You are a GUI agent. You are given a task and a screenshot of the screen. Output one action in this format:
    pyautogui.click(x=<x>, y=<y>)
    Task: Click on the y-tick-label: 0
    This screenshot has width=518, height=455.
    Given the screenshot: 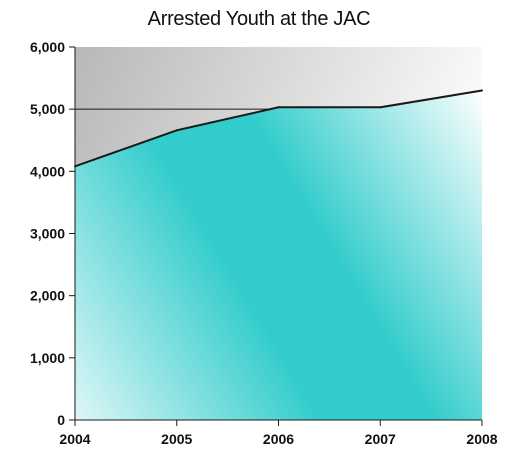 What is the action you would take?
    pyautogui.click(x=61, y=420)
    